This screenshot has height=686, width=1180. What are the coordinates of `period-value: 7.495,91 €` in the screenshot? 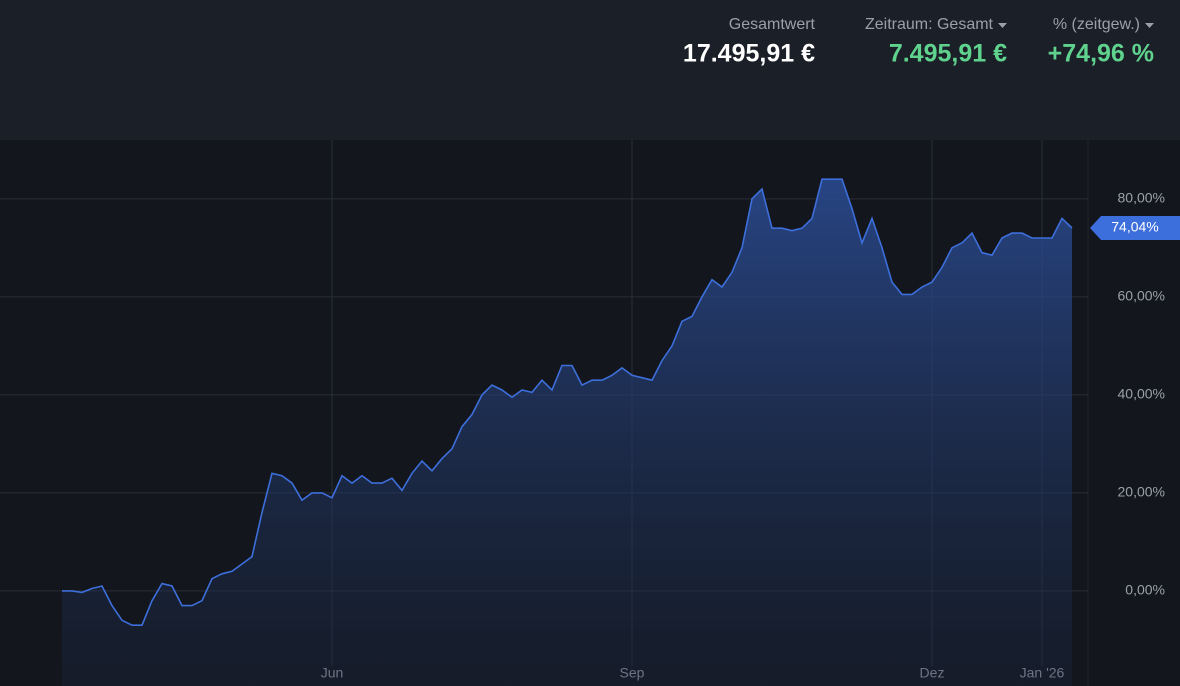 It's located at (948, 54).